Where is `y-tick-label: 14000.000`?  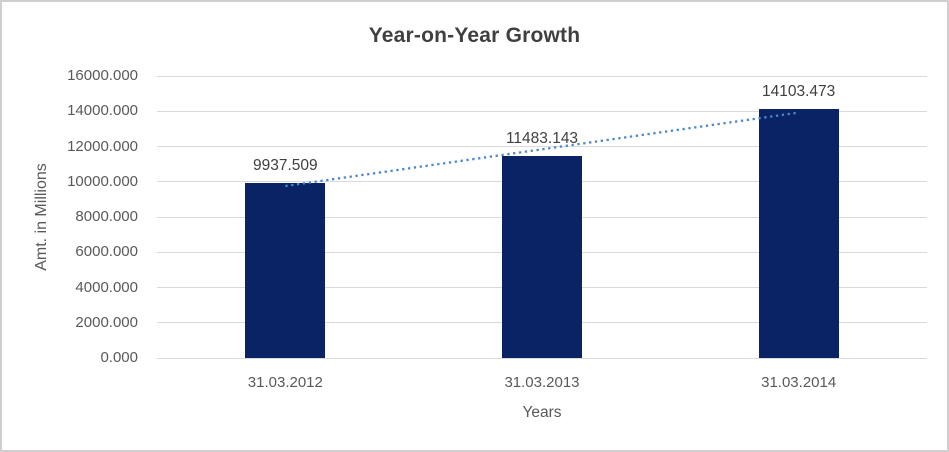 y-tick-label: 14000.000 is located at coordinates (102, 111).